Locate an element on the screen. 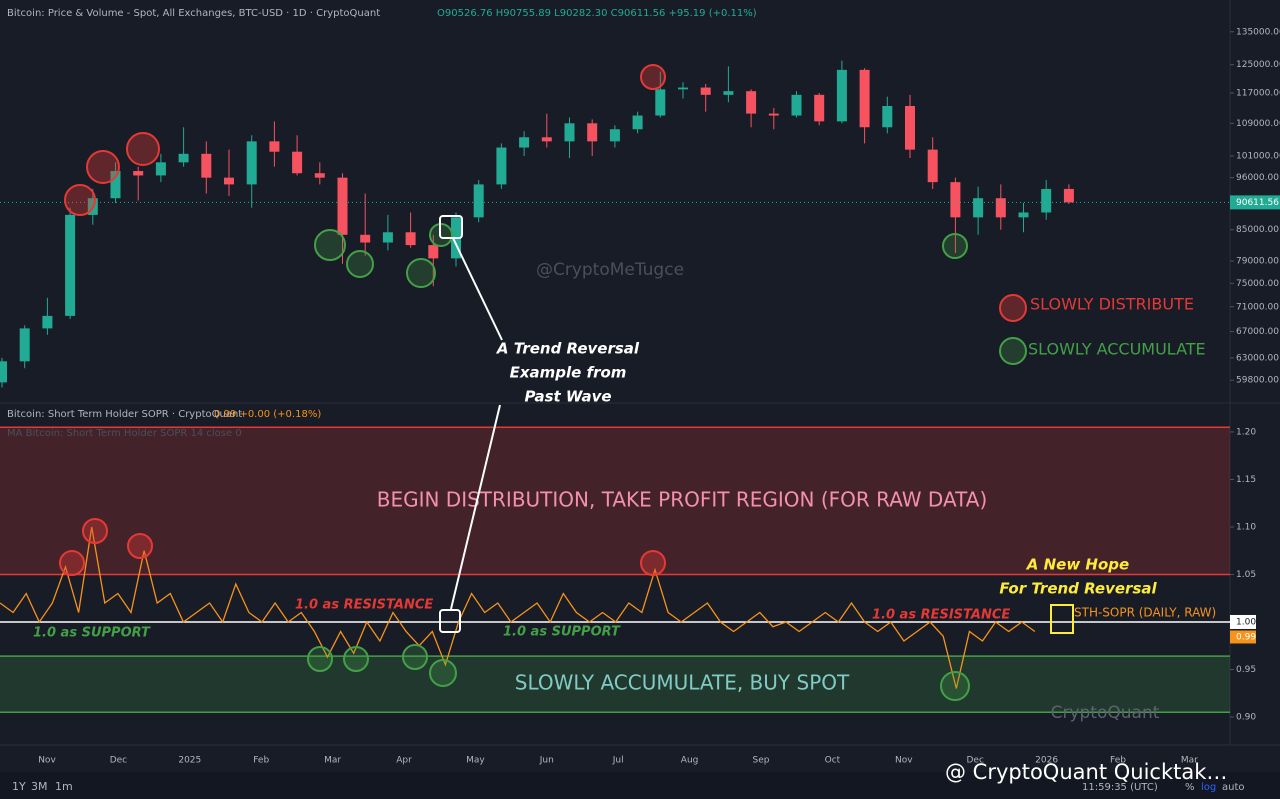  x-tick-label: Oct is located at coordinates (833, 761).